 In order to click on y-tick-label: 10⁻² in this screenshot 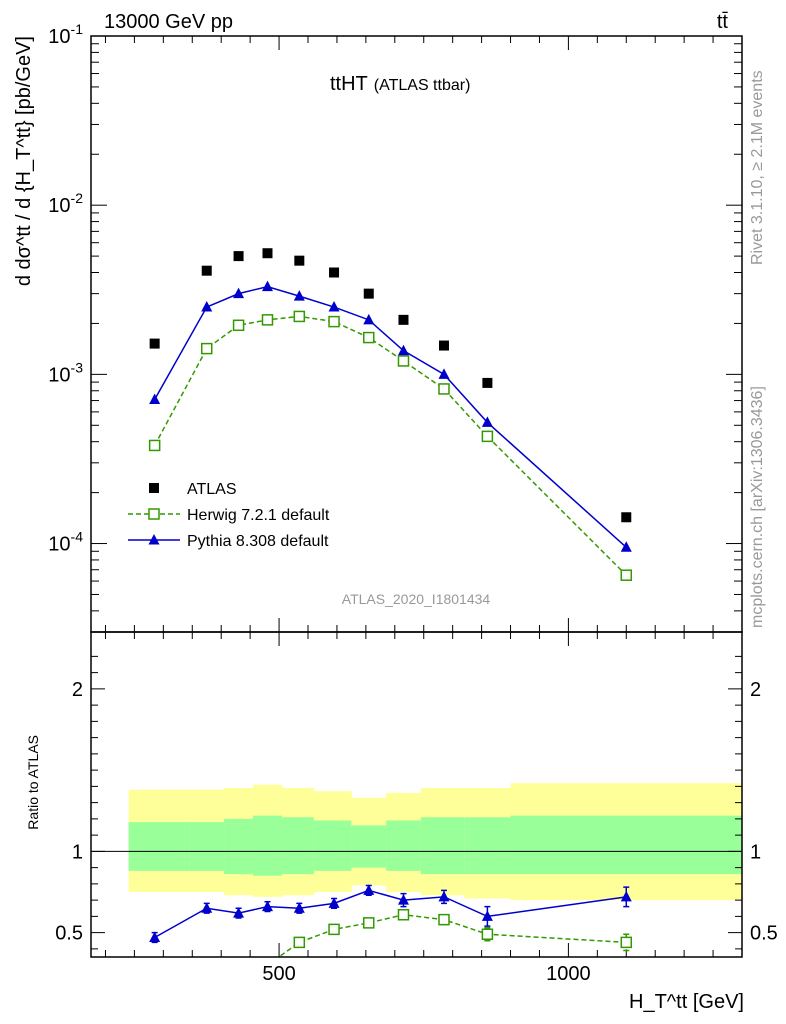, I will do `click(65, 203)`.